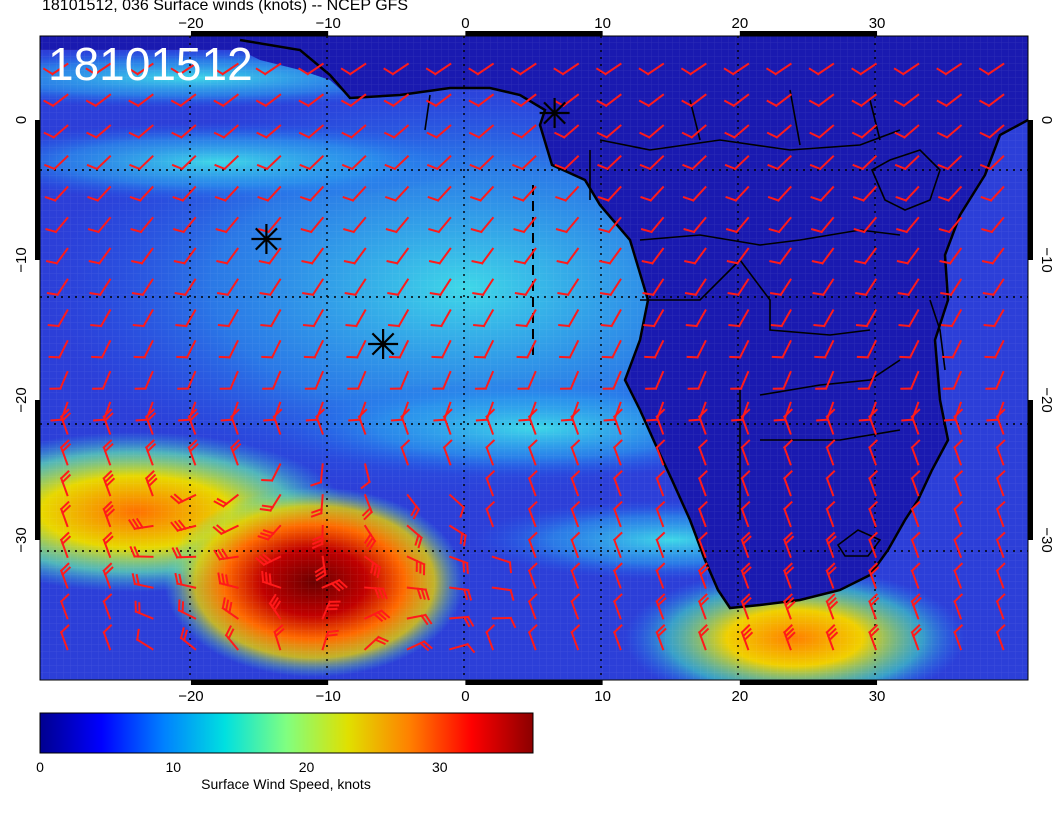 This screenshot has width=1056, height=816. I want to click on lat-tick-label-left: −10, so click(21, 259).